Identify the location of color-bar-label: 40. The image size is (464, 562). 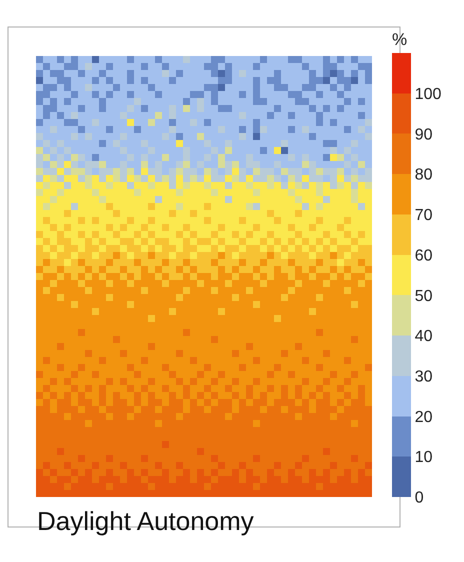
(423, 337).